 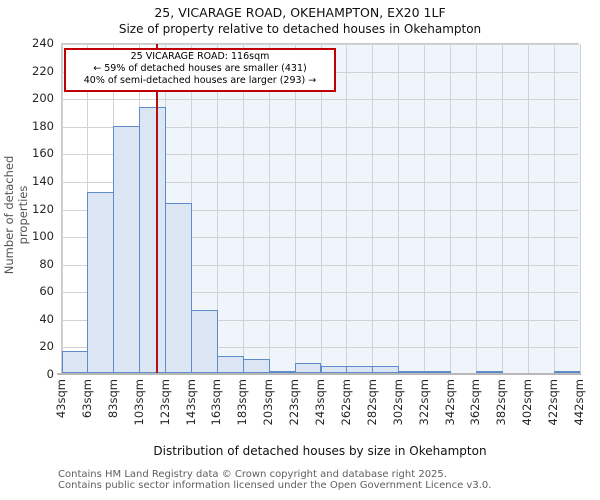 What do you see at coordinates (46, 291) in the screenshot?
I see `y-tick-label: 60` at bounding box center [46, 291].